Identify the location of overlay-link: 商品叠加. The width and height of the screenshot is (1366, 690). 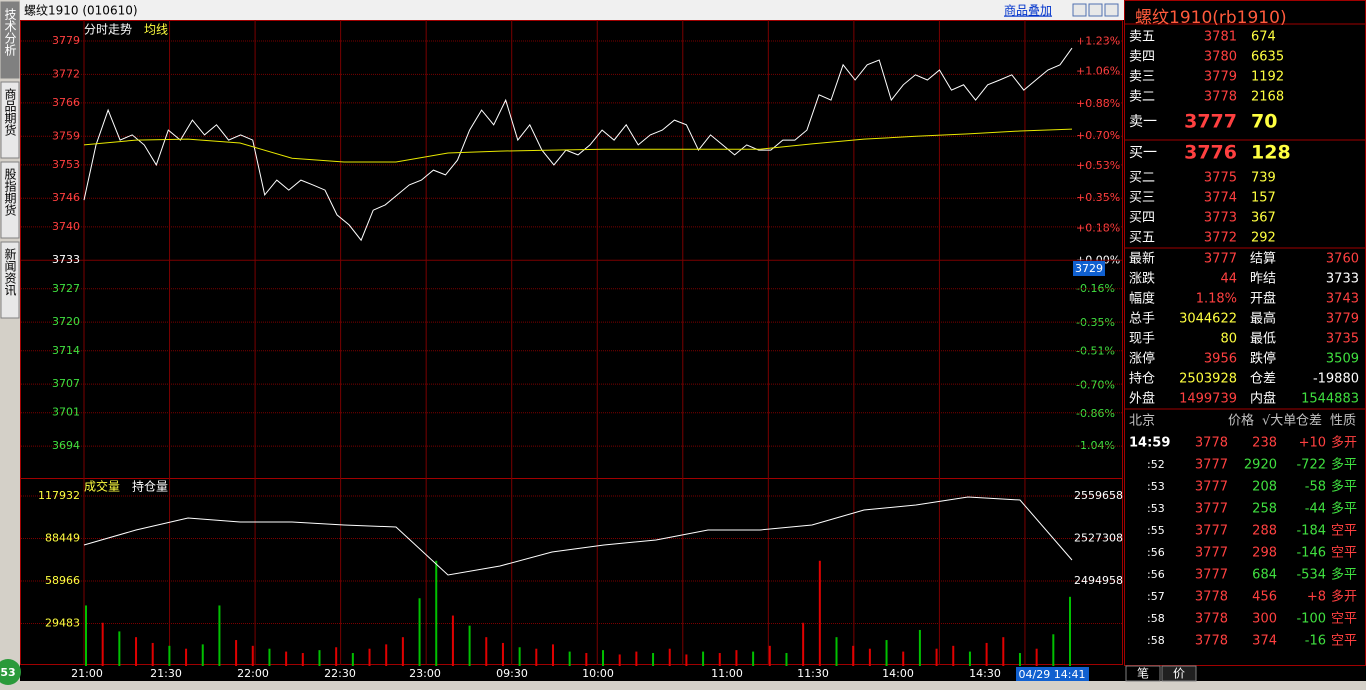
(1028, 10).